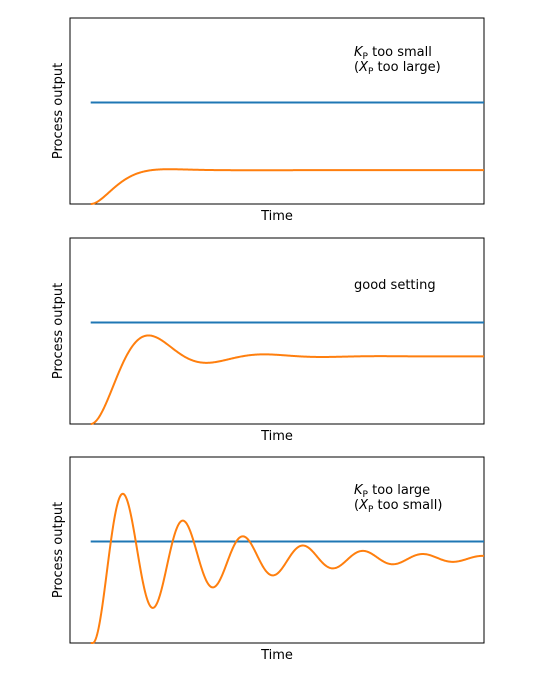 This screenshot has width=544, height=675. What do you see at coordinates (395, 285) in the screenshot?
I see `annotation: good setting` at bounding box center [395, 285].